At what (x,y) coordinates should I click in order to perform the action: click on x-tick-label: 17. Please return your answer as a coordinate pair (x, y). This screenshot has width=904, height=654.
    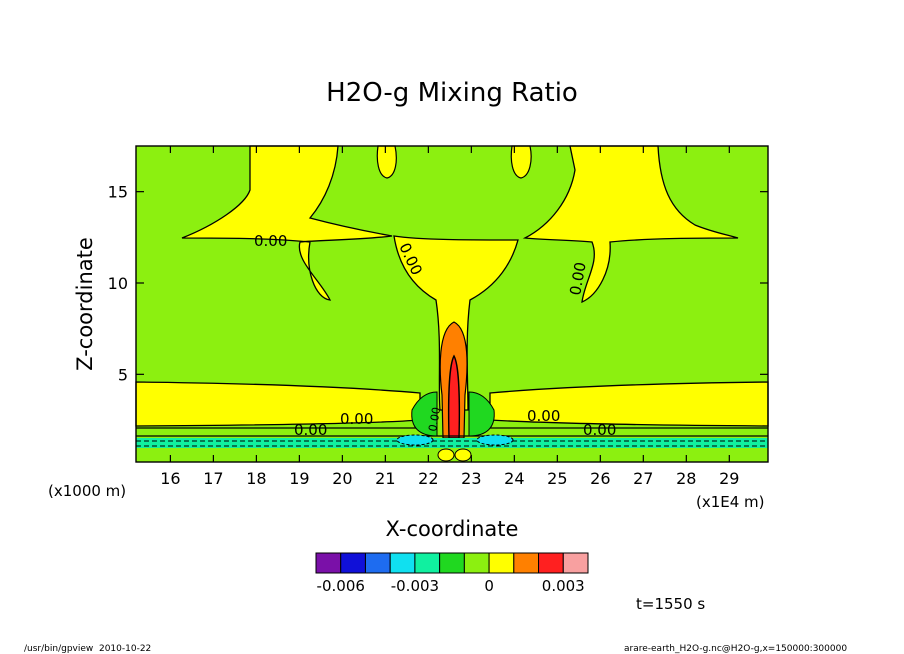
    Looking at the image, I should click on (213, 478).